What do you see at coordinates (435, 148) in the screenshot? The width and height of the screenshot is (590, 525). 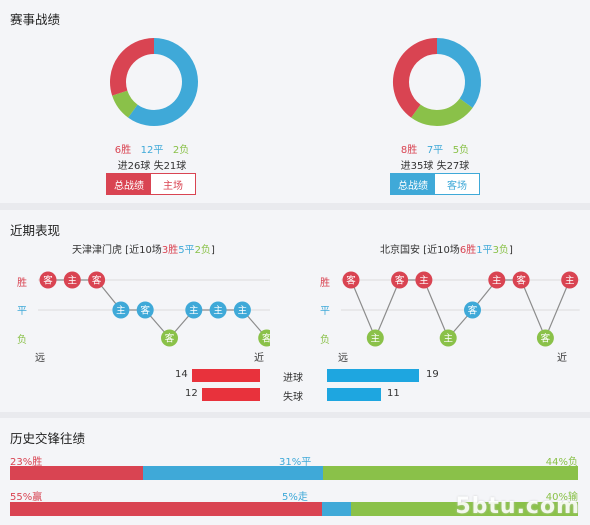 I see `right-record-stats: 8胜 7平 5负` at bounding box center [435, 148].